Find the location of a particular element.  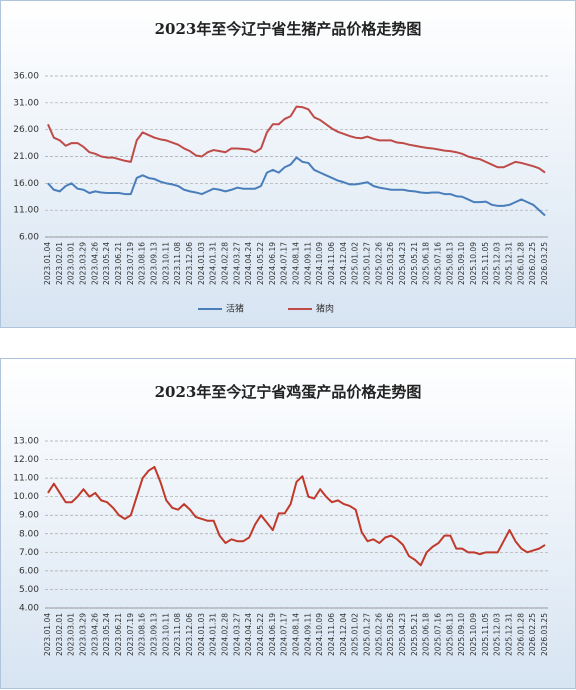

y-tick-label: 16.00 is located at coordinates (26, 184).